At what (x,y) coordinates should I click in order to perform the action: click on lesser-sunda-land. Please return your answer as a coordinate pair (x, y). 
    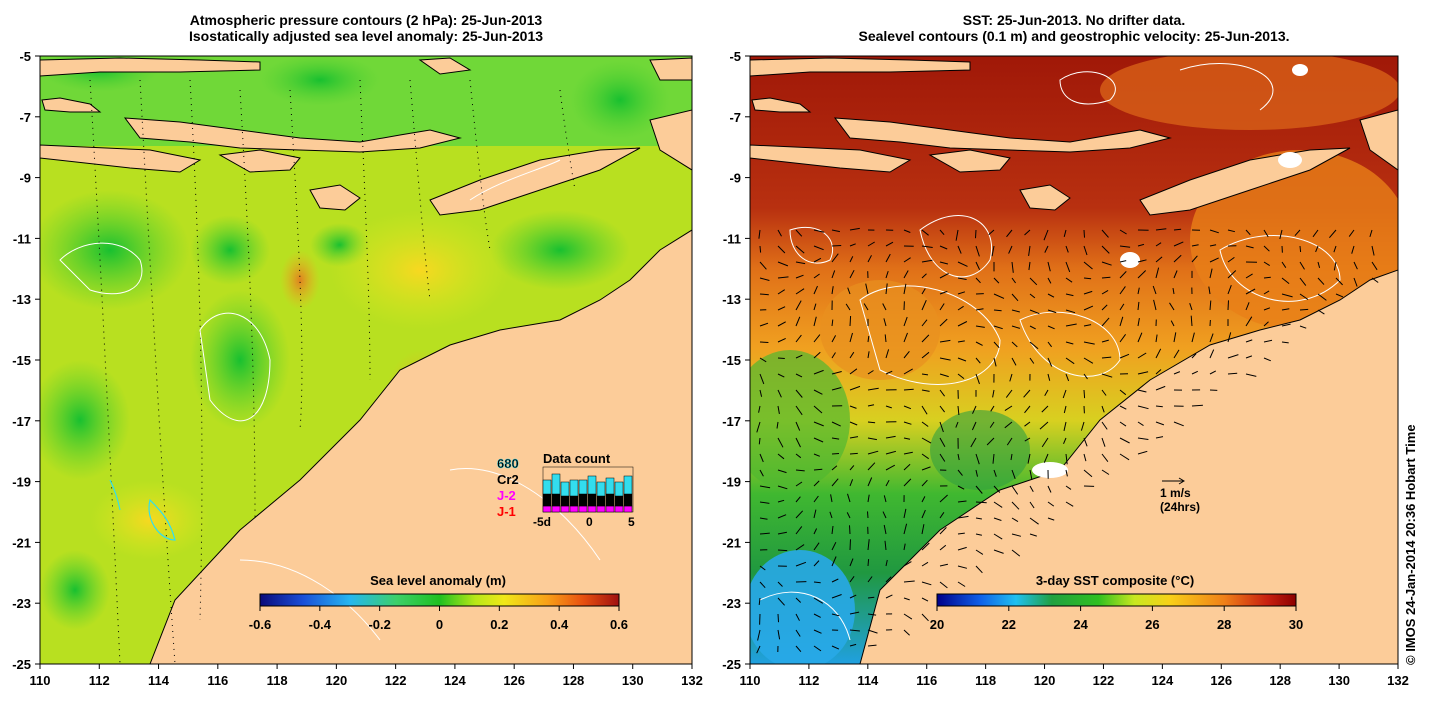
    Looking at the image, I should click on (121, 158).